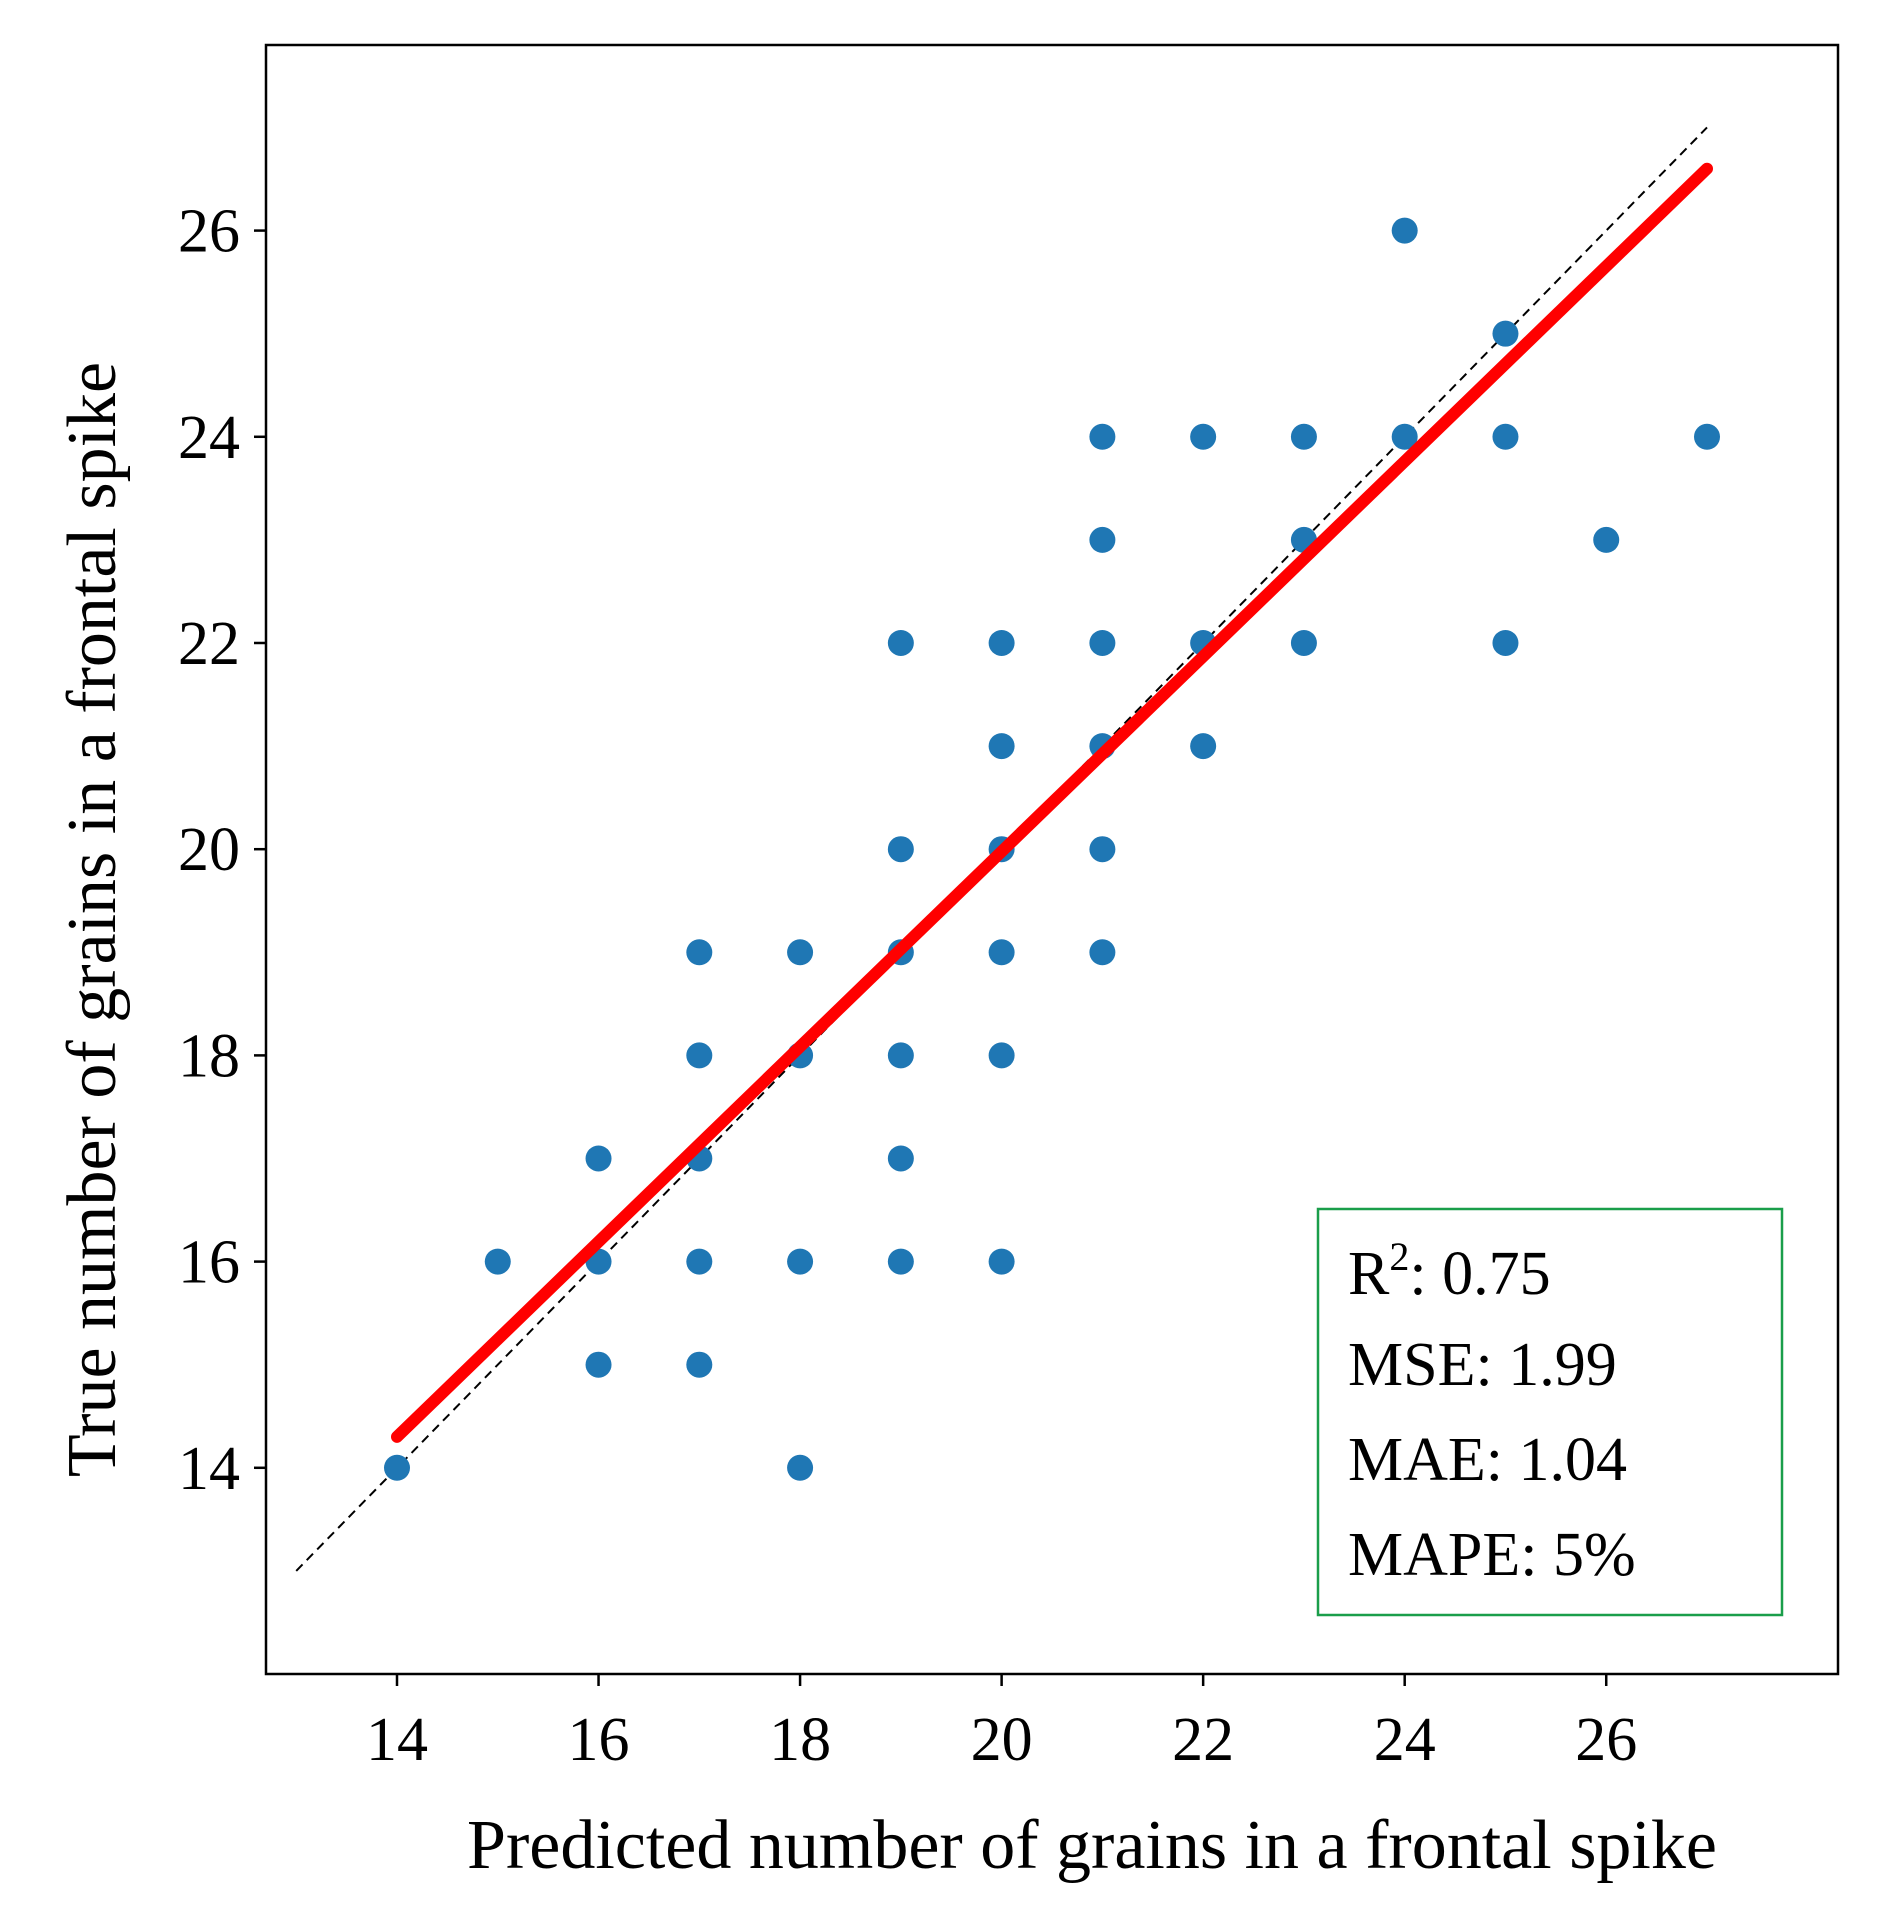  Describe the element at coordinates (209, 1056) in the screenshot. I see `y-tick-label: 18` at that location.